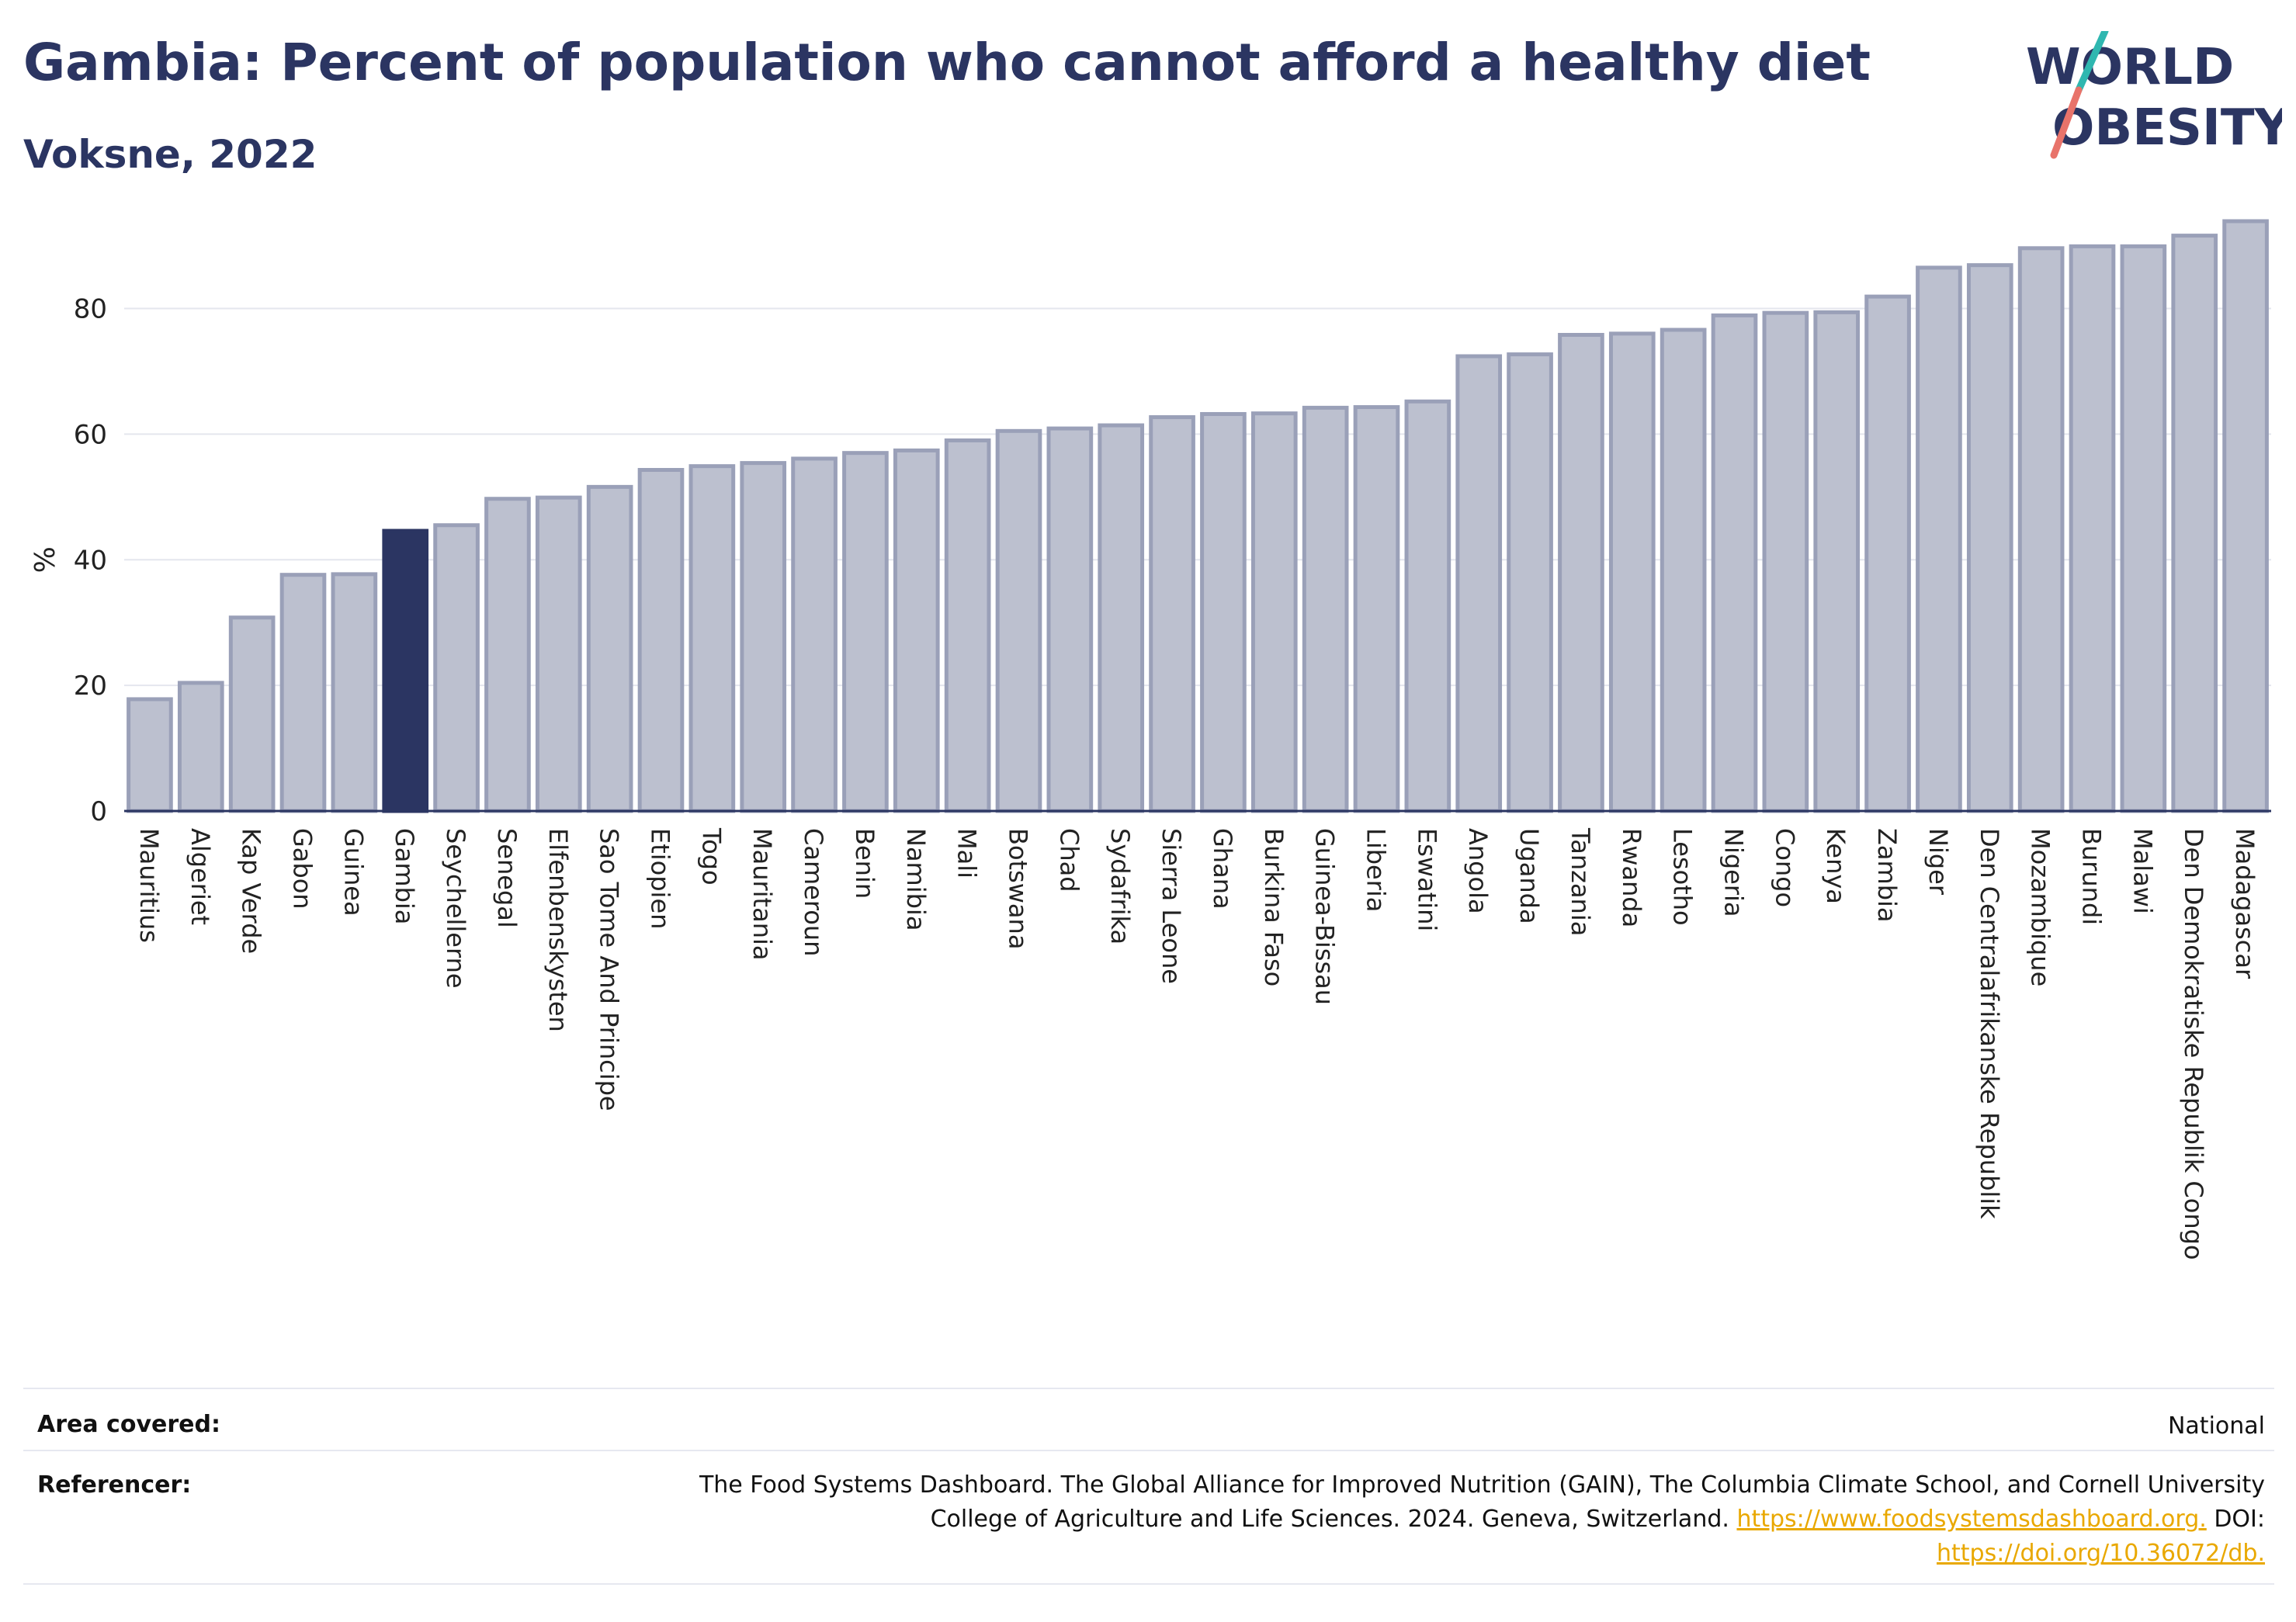 The width and height of the screenshot is (2296, 1622). Describe the element at coordinates (916, 879) in the screenshot. I see `x-tick-label-namibia: Namibia` at that location.